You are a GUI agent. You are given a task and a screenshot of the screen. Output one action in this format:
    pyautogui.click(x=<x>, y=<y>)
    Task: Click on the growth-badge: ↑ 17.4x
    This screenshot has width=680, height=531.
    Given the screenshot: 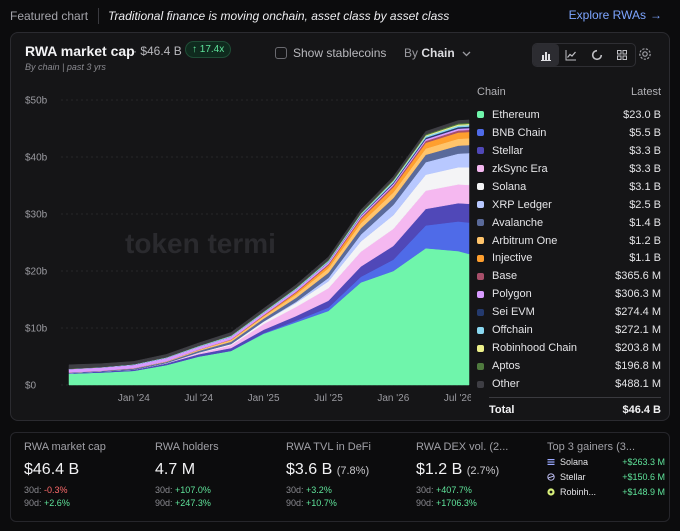 What is the action you would take?
    pyautogui.click(x=208, y=49)
    